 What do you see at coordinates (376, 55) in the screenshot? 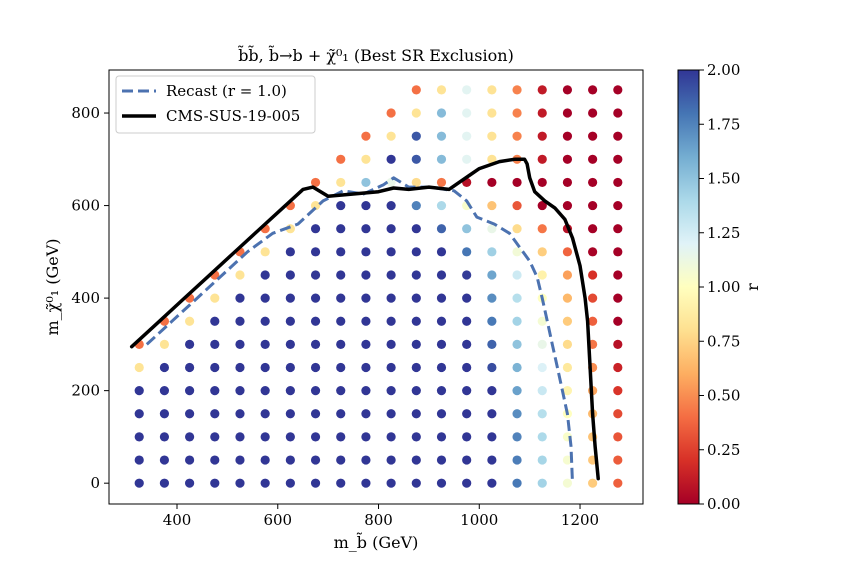
I see `chart-title: b̃b̃, b̃→b + χ̃⁰₁ (Best SR Exclusion)` at bounding box center [376, 55].